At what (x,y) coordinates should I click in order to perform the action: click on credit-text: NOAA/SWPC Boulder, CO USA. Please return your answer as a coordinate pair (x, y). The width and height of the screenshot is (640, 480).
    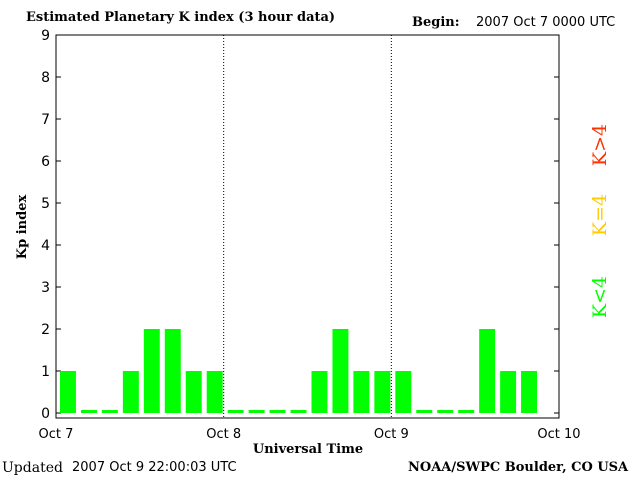
    Looking at the image, I should click on (518, 467).